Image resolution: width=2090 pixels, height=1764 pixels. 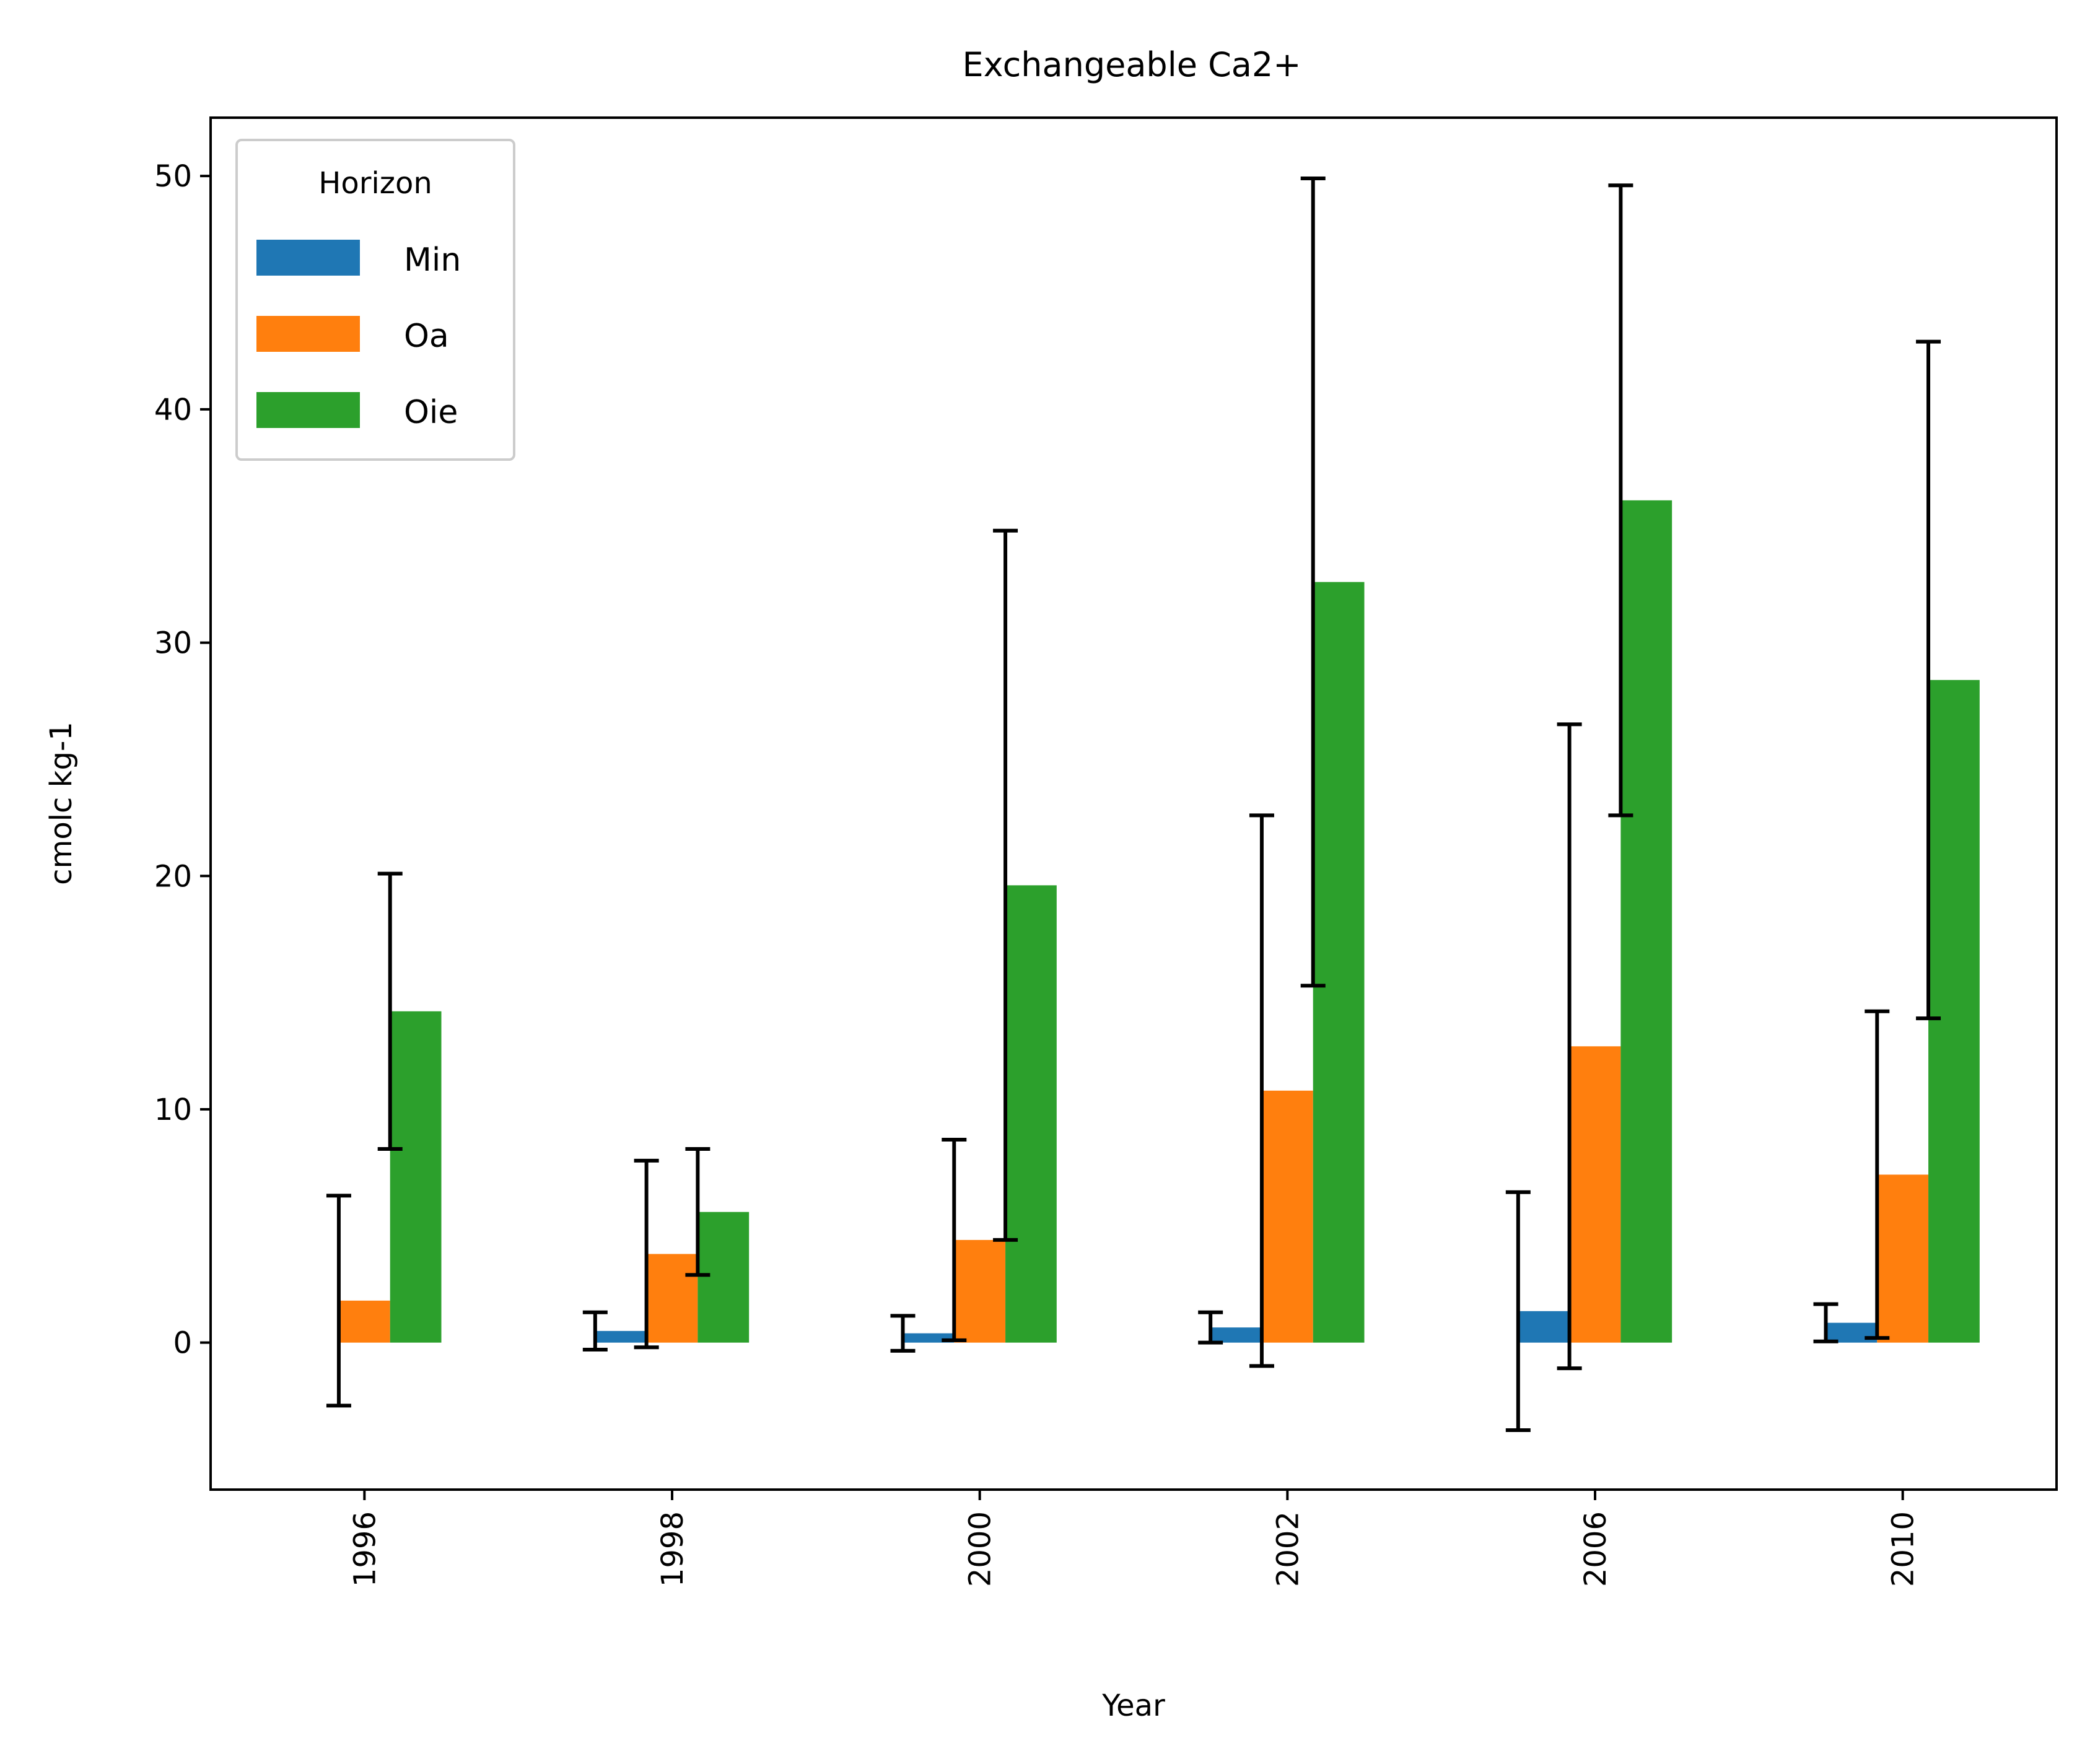 What do you see at coordinates (1903, 1549) in the screenshot?
I see `x-tick-label: 2010` at bounding box center [1903, 1549].